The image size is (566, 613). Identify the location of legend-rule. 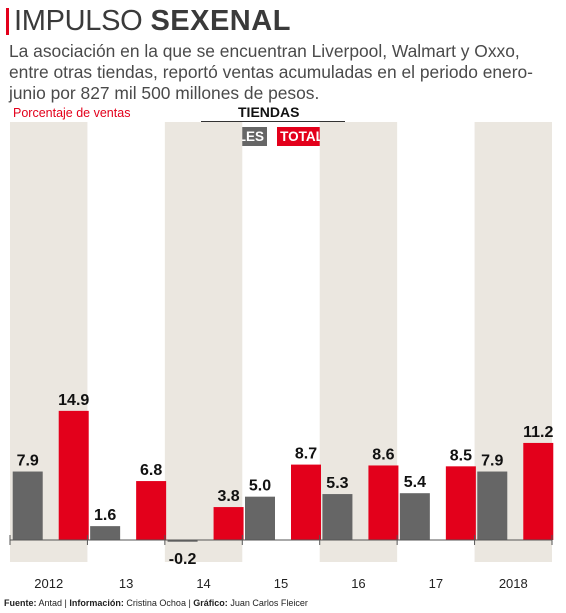
(273, 121).